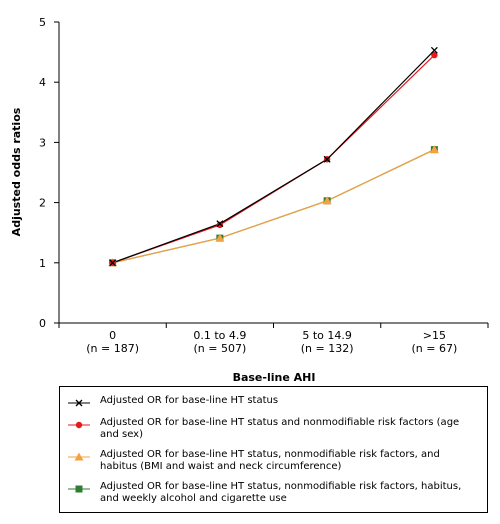 The height and width of the screenshot is (524, 500). I want to click on x-tick-sublabel: (n = 67), so click(434, 348).